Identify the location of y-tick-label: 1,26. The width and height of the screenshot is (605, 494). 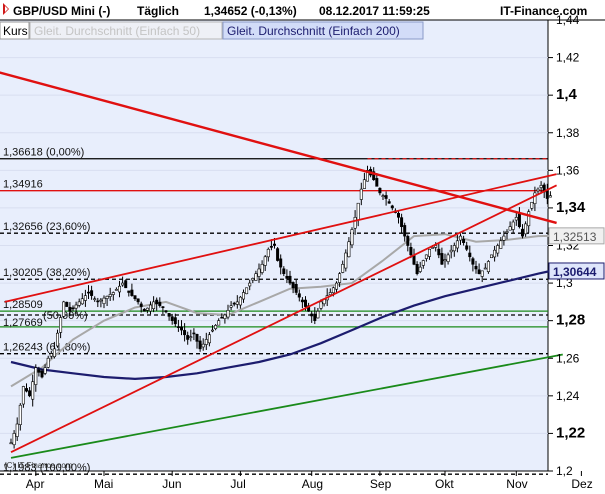
(568, 358).